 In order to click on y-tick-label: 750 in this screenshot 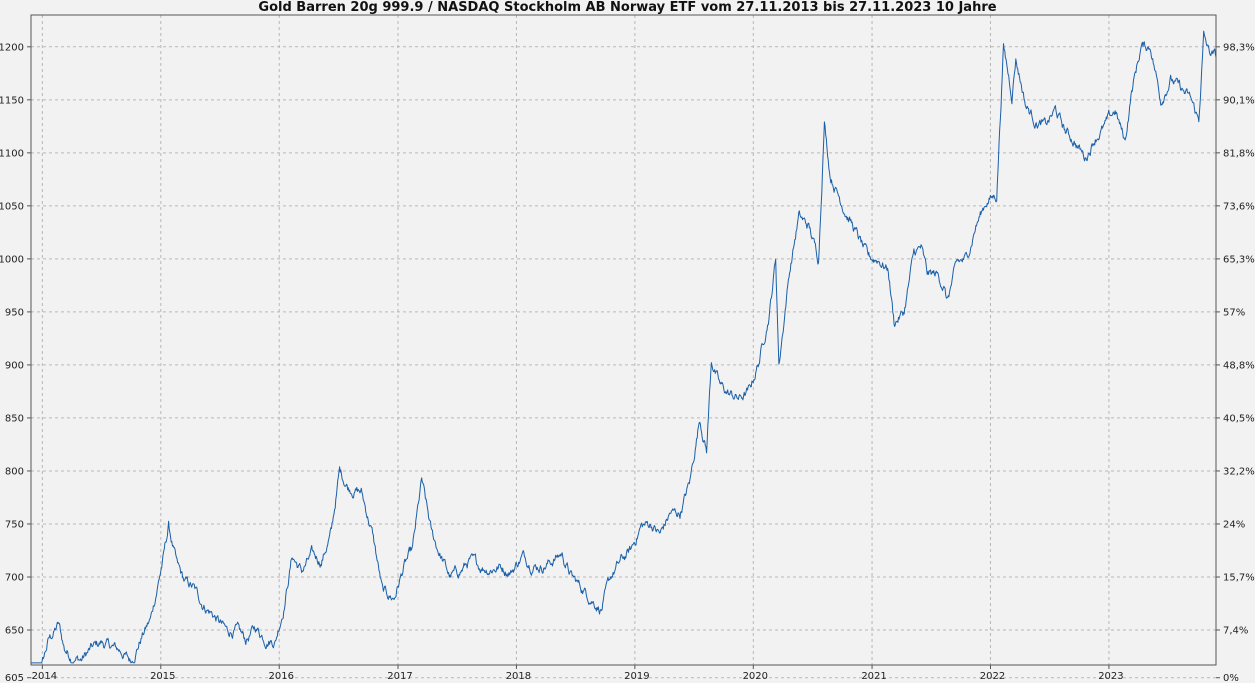, I will do `click(14, 524)`.